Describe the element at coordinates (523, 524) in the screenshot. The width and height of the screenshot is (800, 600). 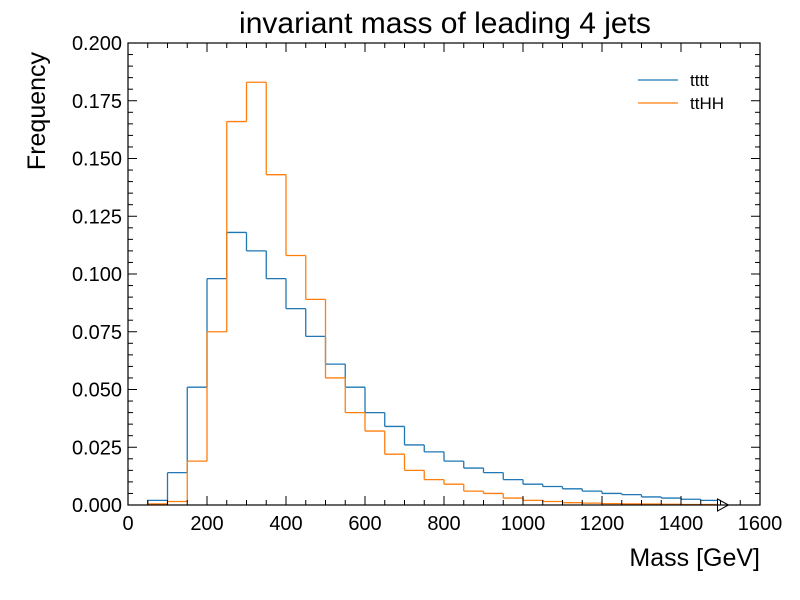
I see `x-tick-label: 1000` at that location.